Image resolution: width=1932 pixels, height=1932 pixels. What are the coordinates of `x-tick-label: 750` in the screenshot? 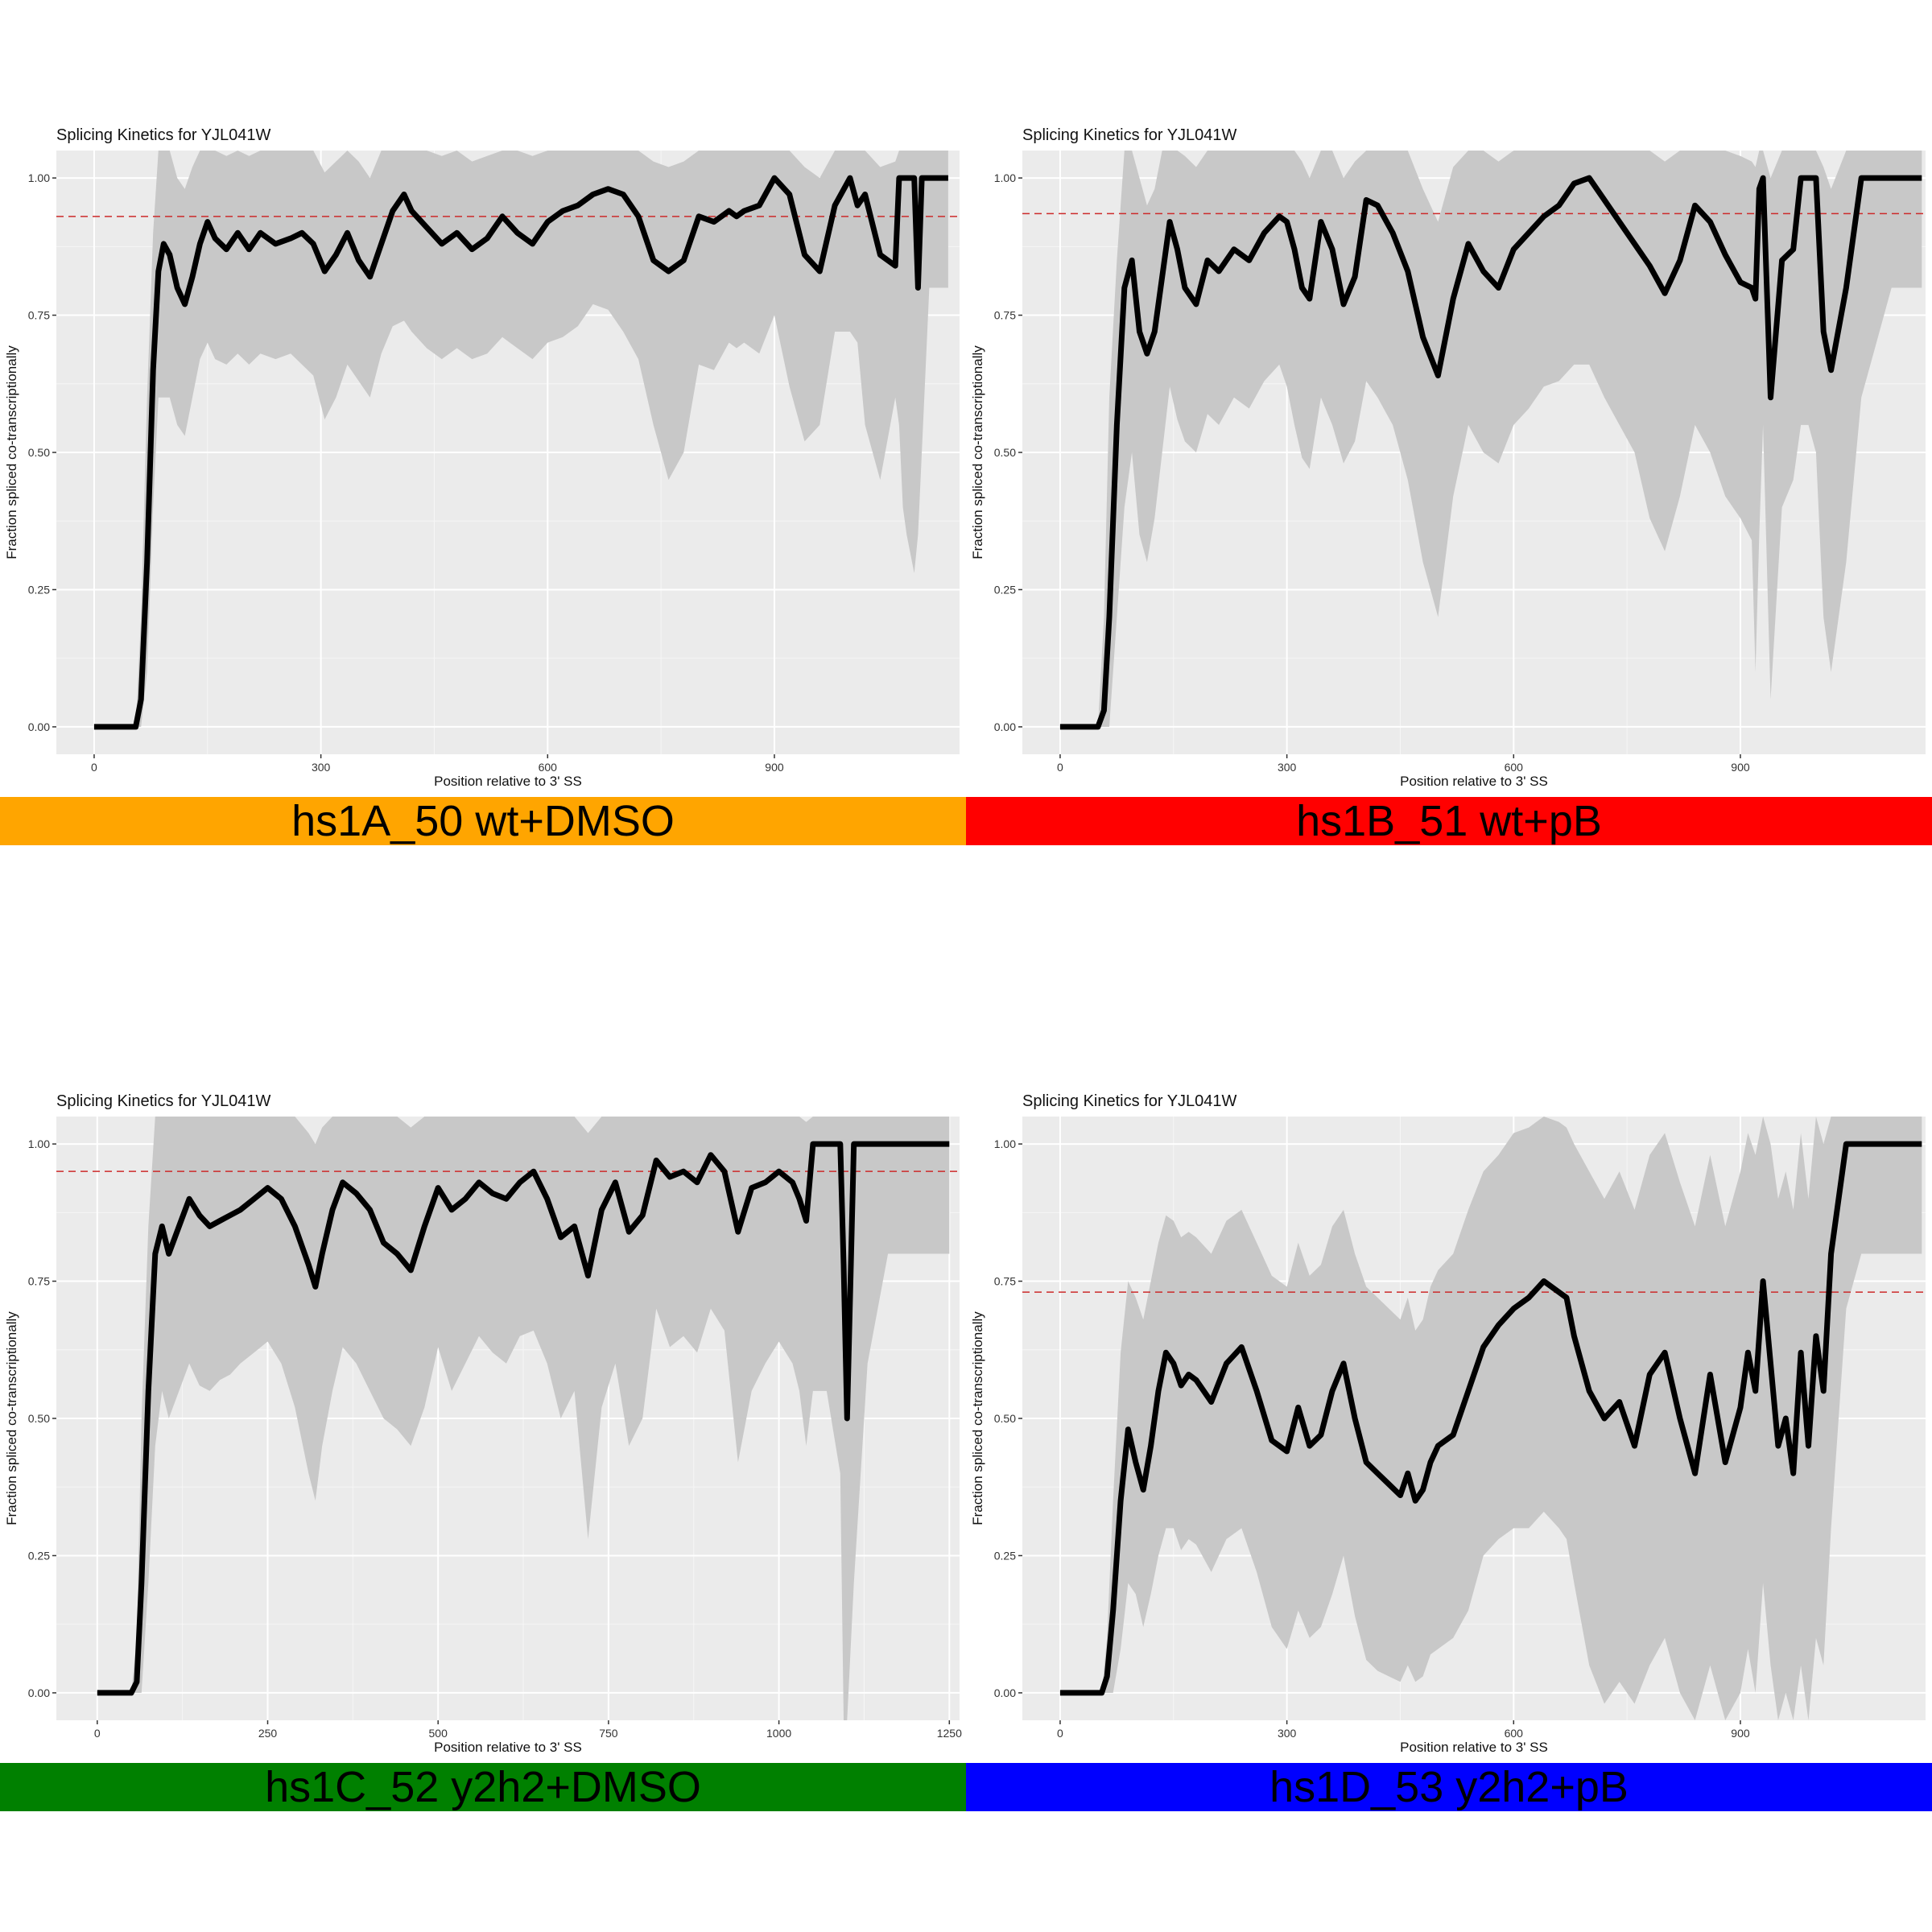 It's located at (608, 1733).